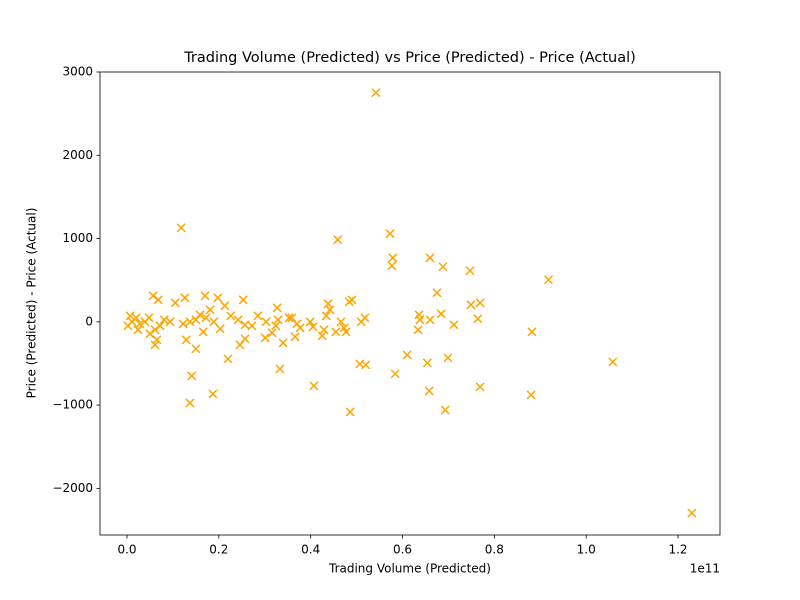 The height and width of the screenshot is (600, 800). What do you see at coordinates (705, 569) in the screenshot?
I see `x-offset-label: 1e11` at bounding box center [705, 569].